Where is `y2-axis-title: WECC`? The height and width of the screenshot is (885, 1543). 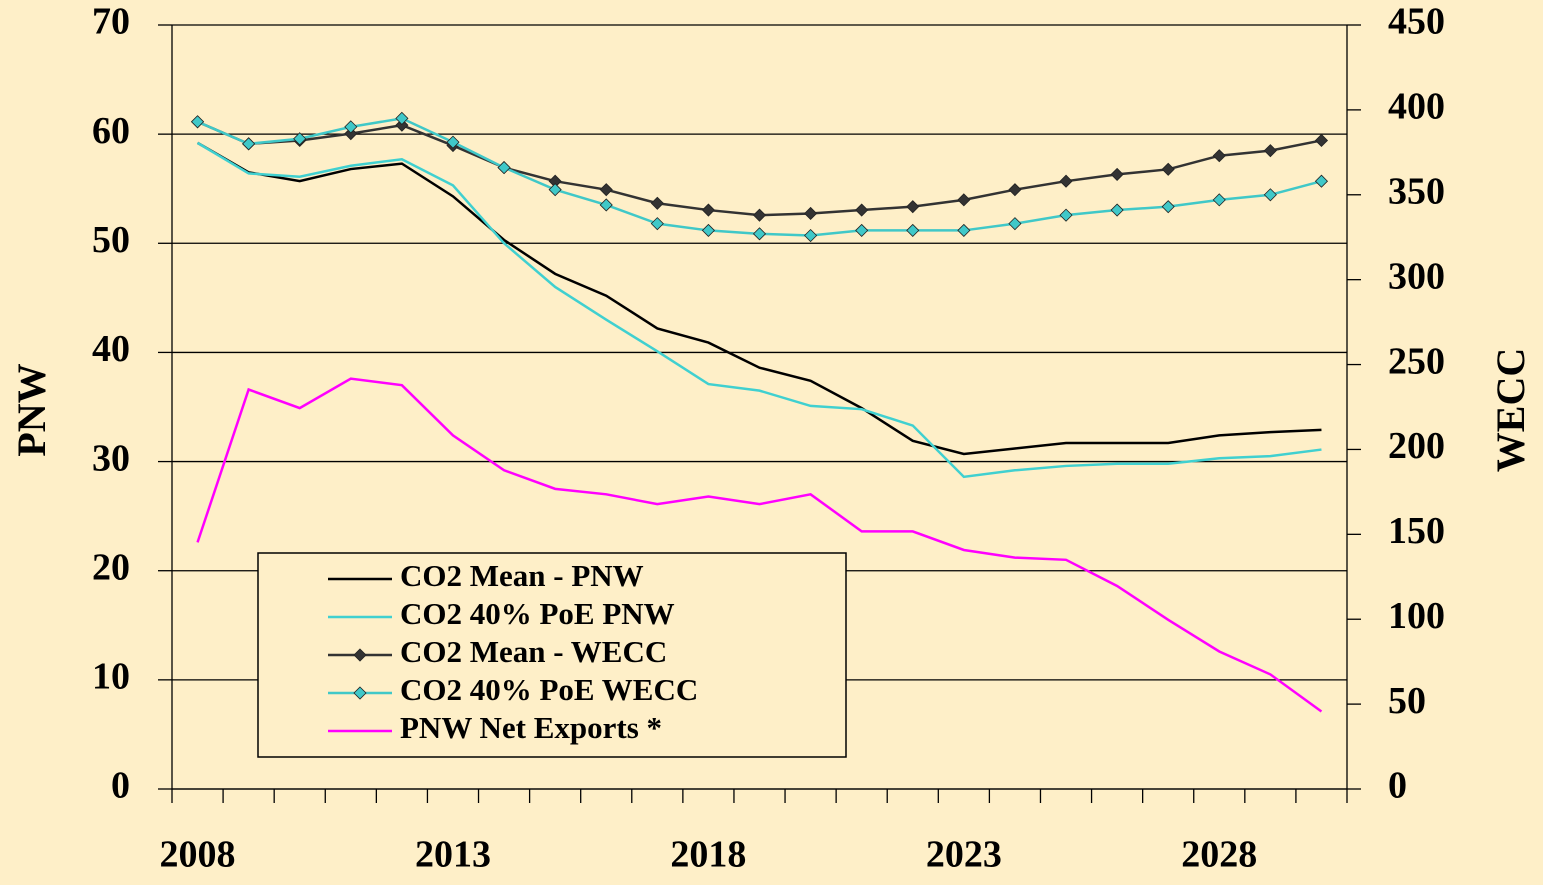
y2-axis-title: WECC is located at coordinates (1510, 410).